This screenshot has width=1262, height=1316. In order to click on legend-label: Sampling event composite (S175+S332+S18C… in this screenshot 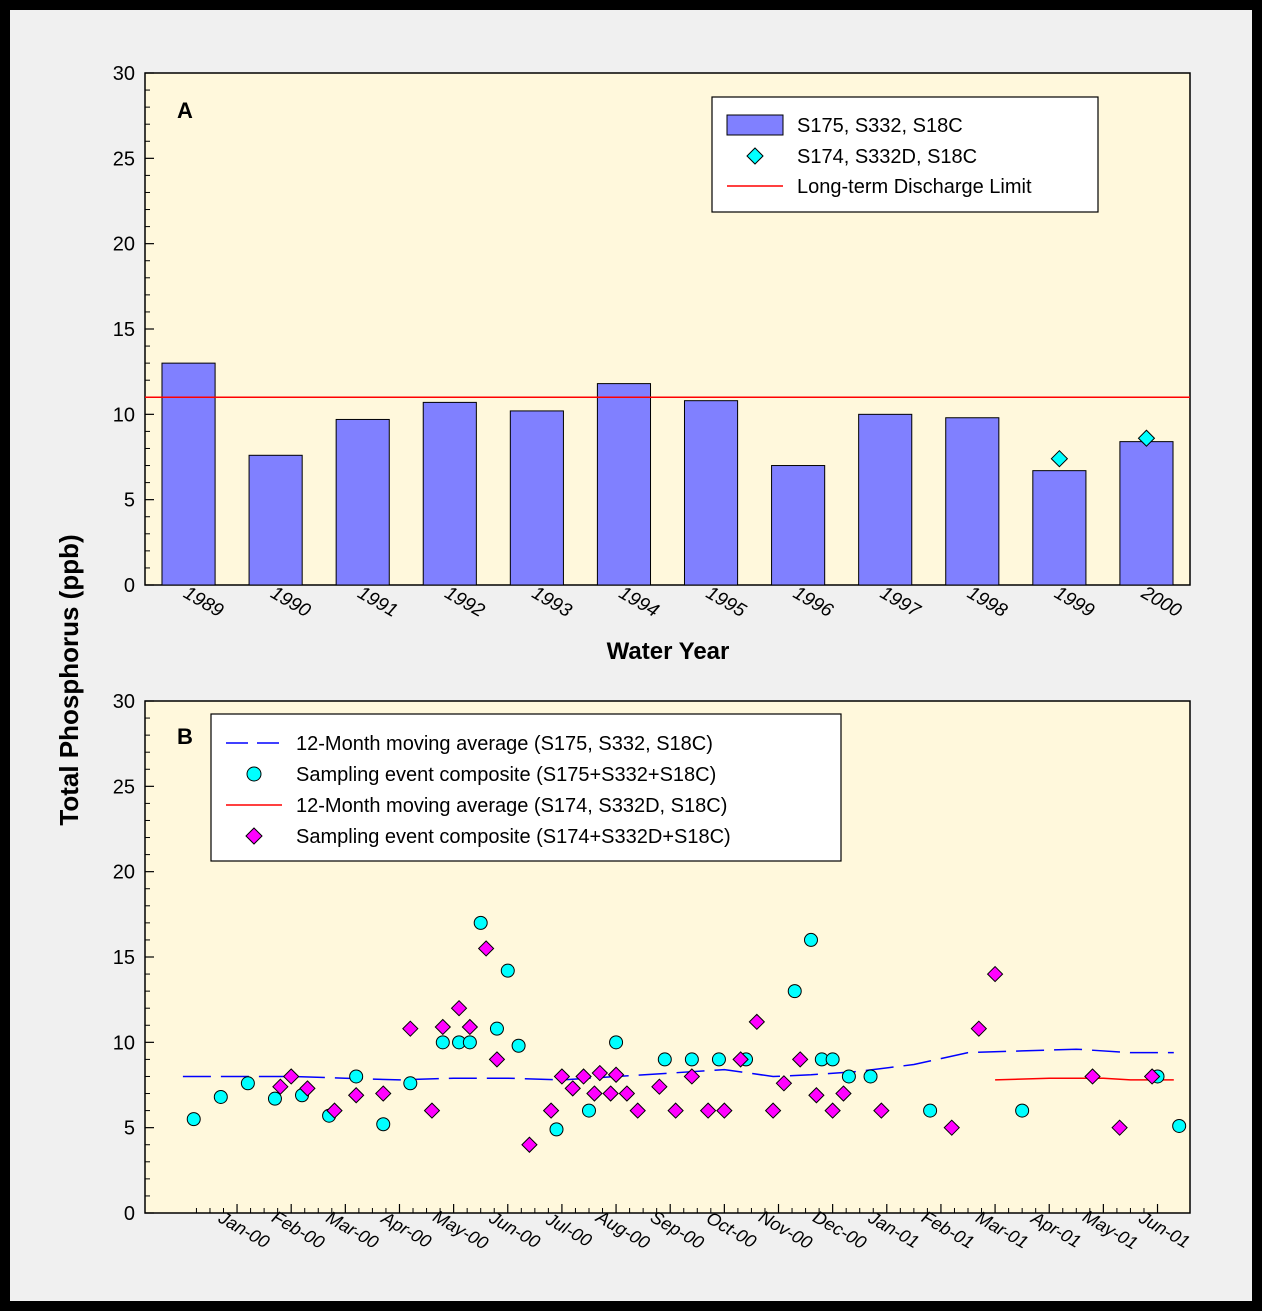, I will do `click(506, 775)`.